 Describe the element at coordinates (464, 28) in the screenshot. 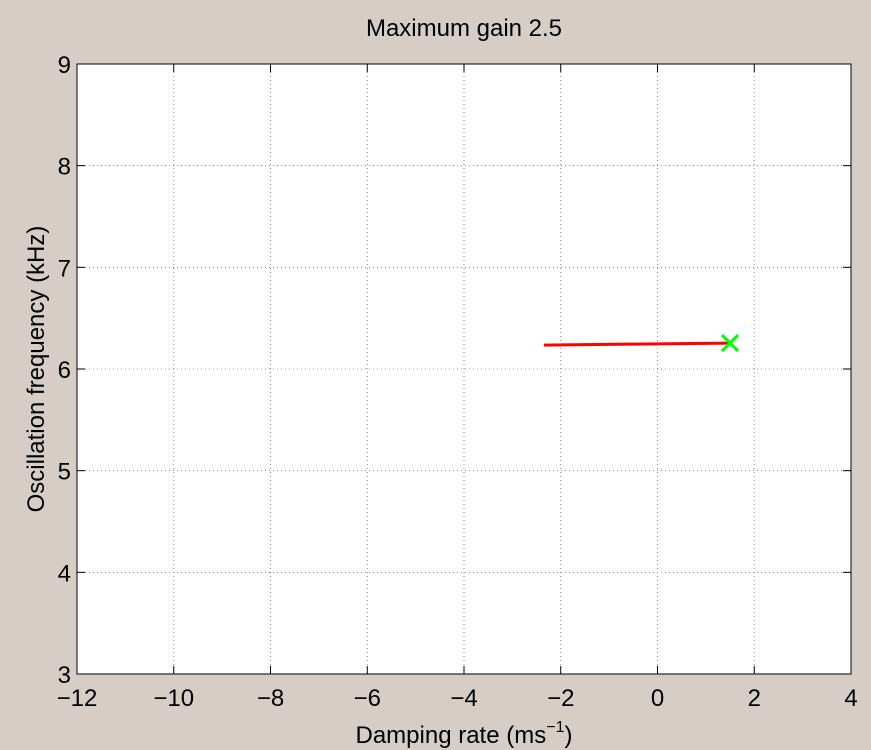

I see `chart-title: Maximum gain 2.5` at that location.